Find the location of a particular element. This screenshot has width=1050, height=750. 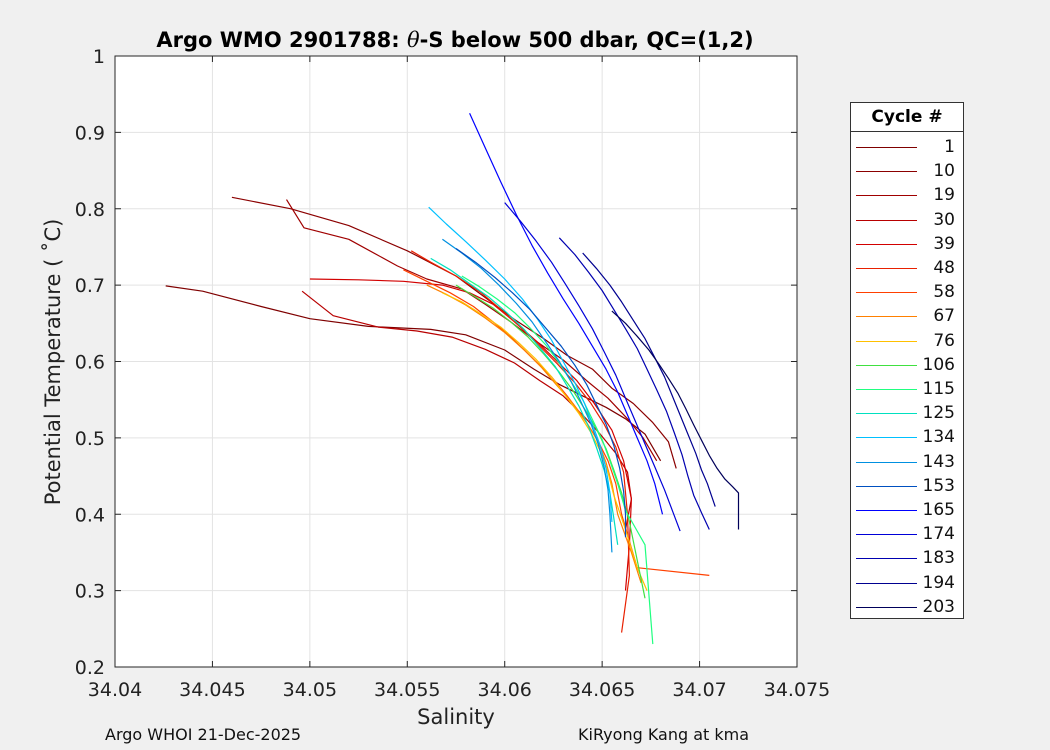

x-tick-label: 34.075 is located at coordinates (797, 690).